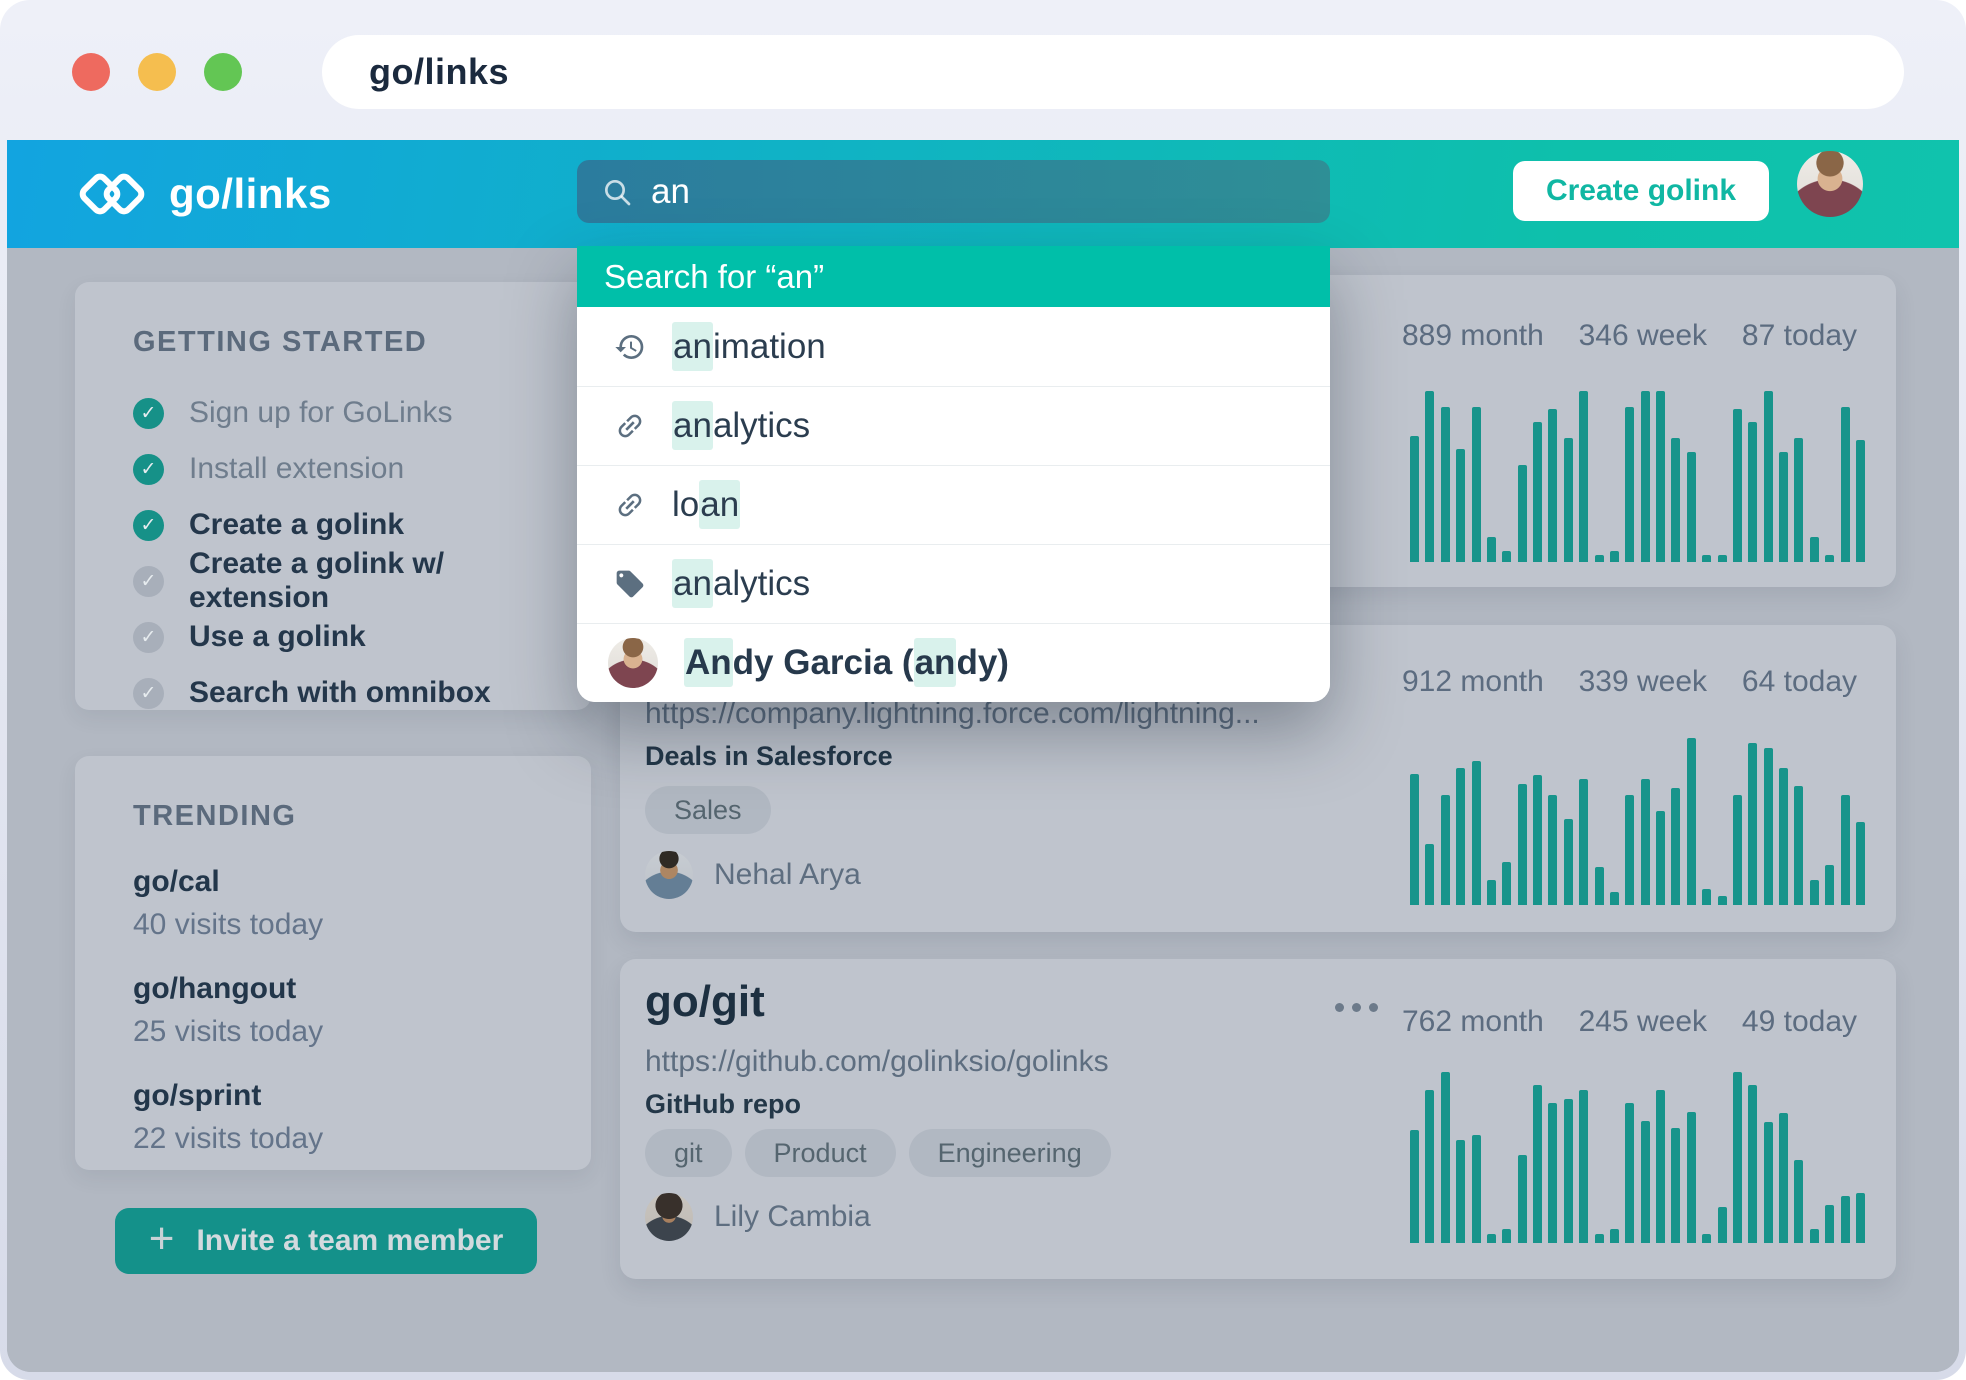 The height and width of the screenshot is (1380, 1966). I want to click on card-stats: 889 month 346 week 87 today, so click(1629, 336).